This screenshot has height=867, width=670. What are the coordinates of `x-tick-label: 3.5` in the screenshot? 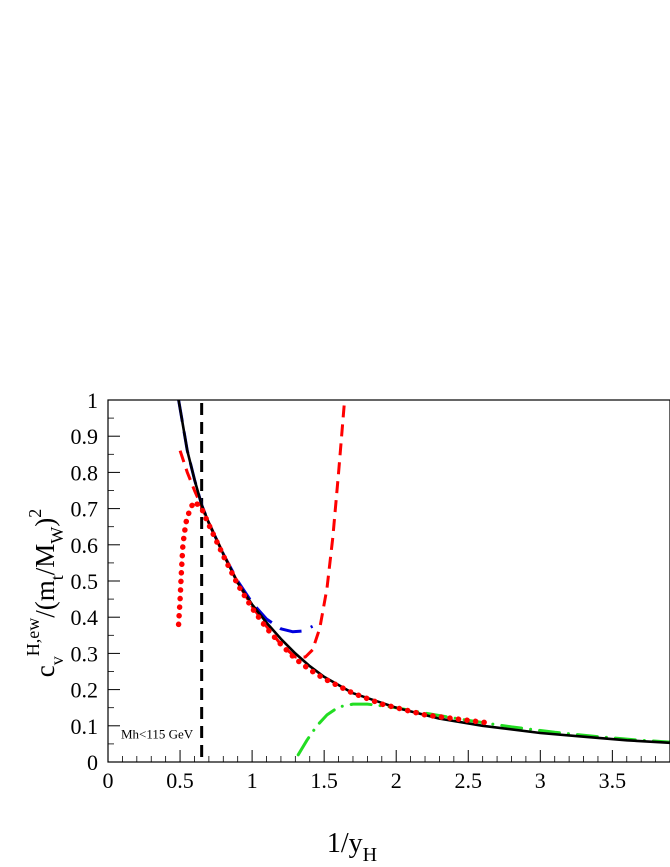 It's located at (613, 780).